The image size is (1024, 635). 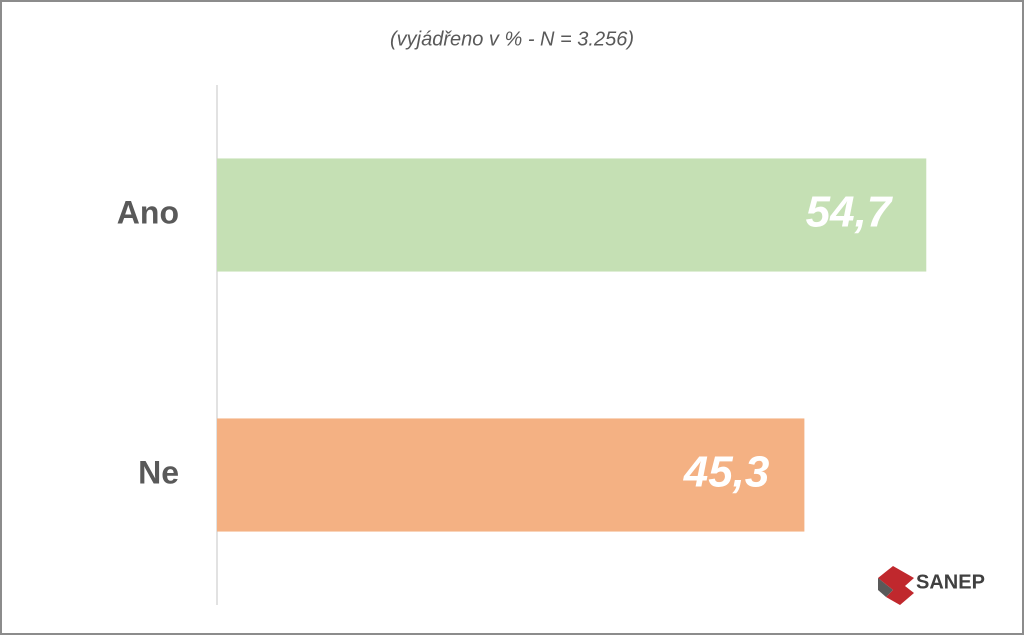 I want to click on logo: SANEP, so click(x=931, y=585).